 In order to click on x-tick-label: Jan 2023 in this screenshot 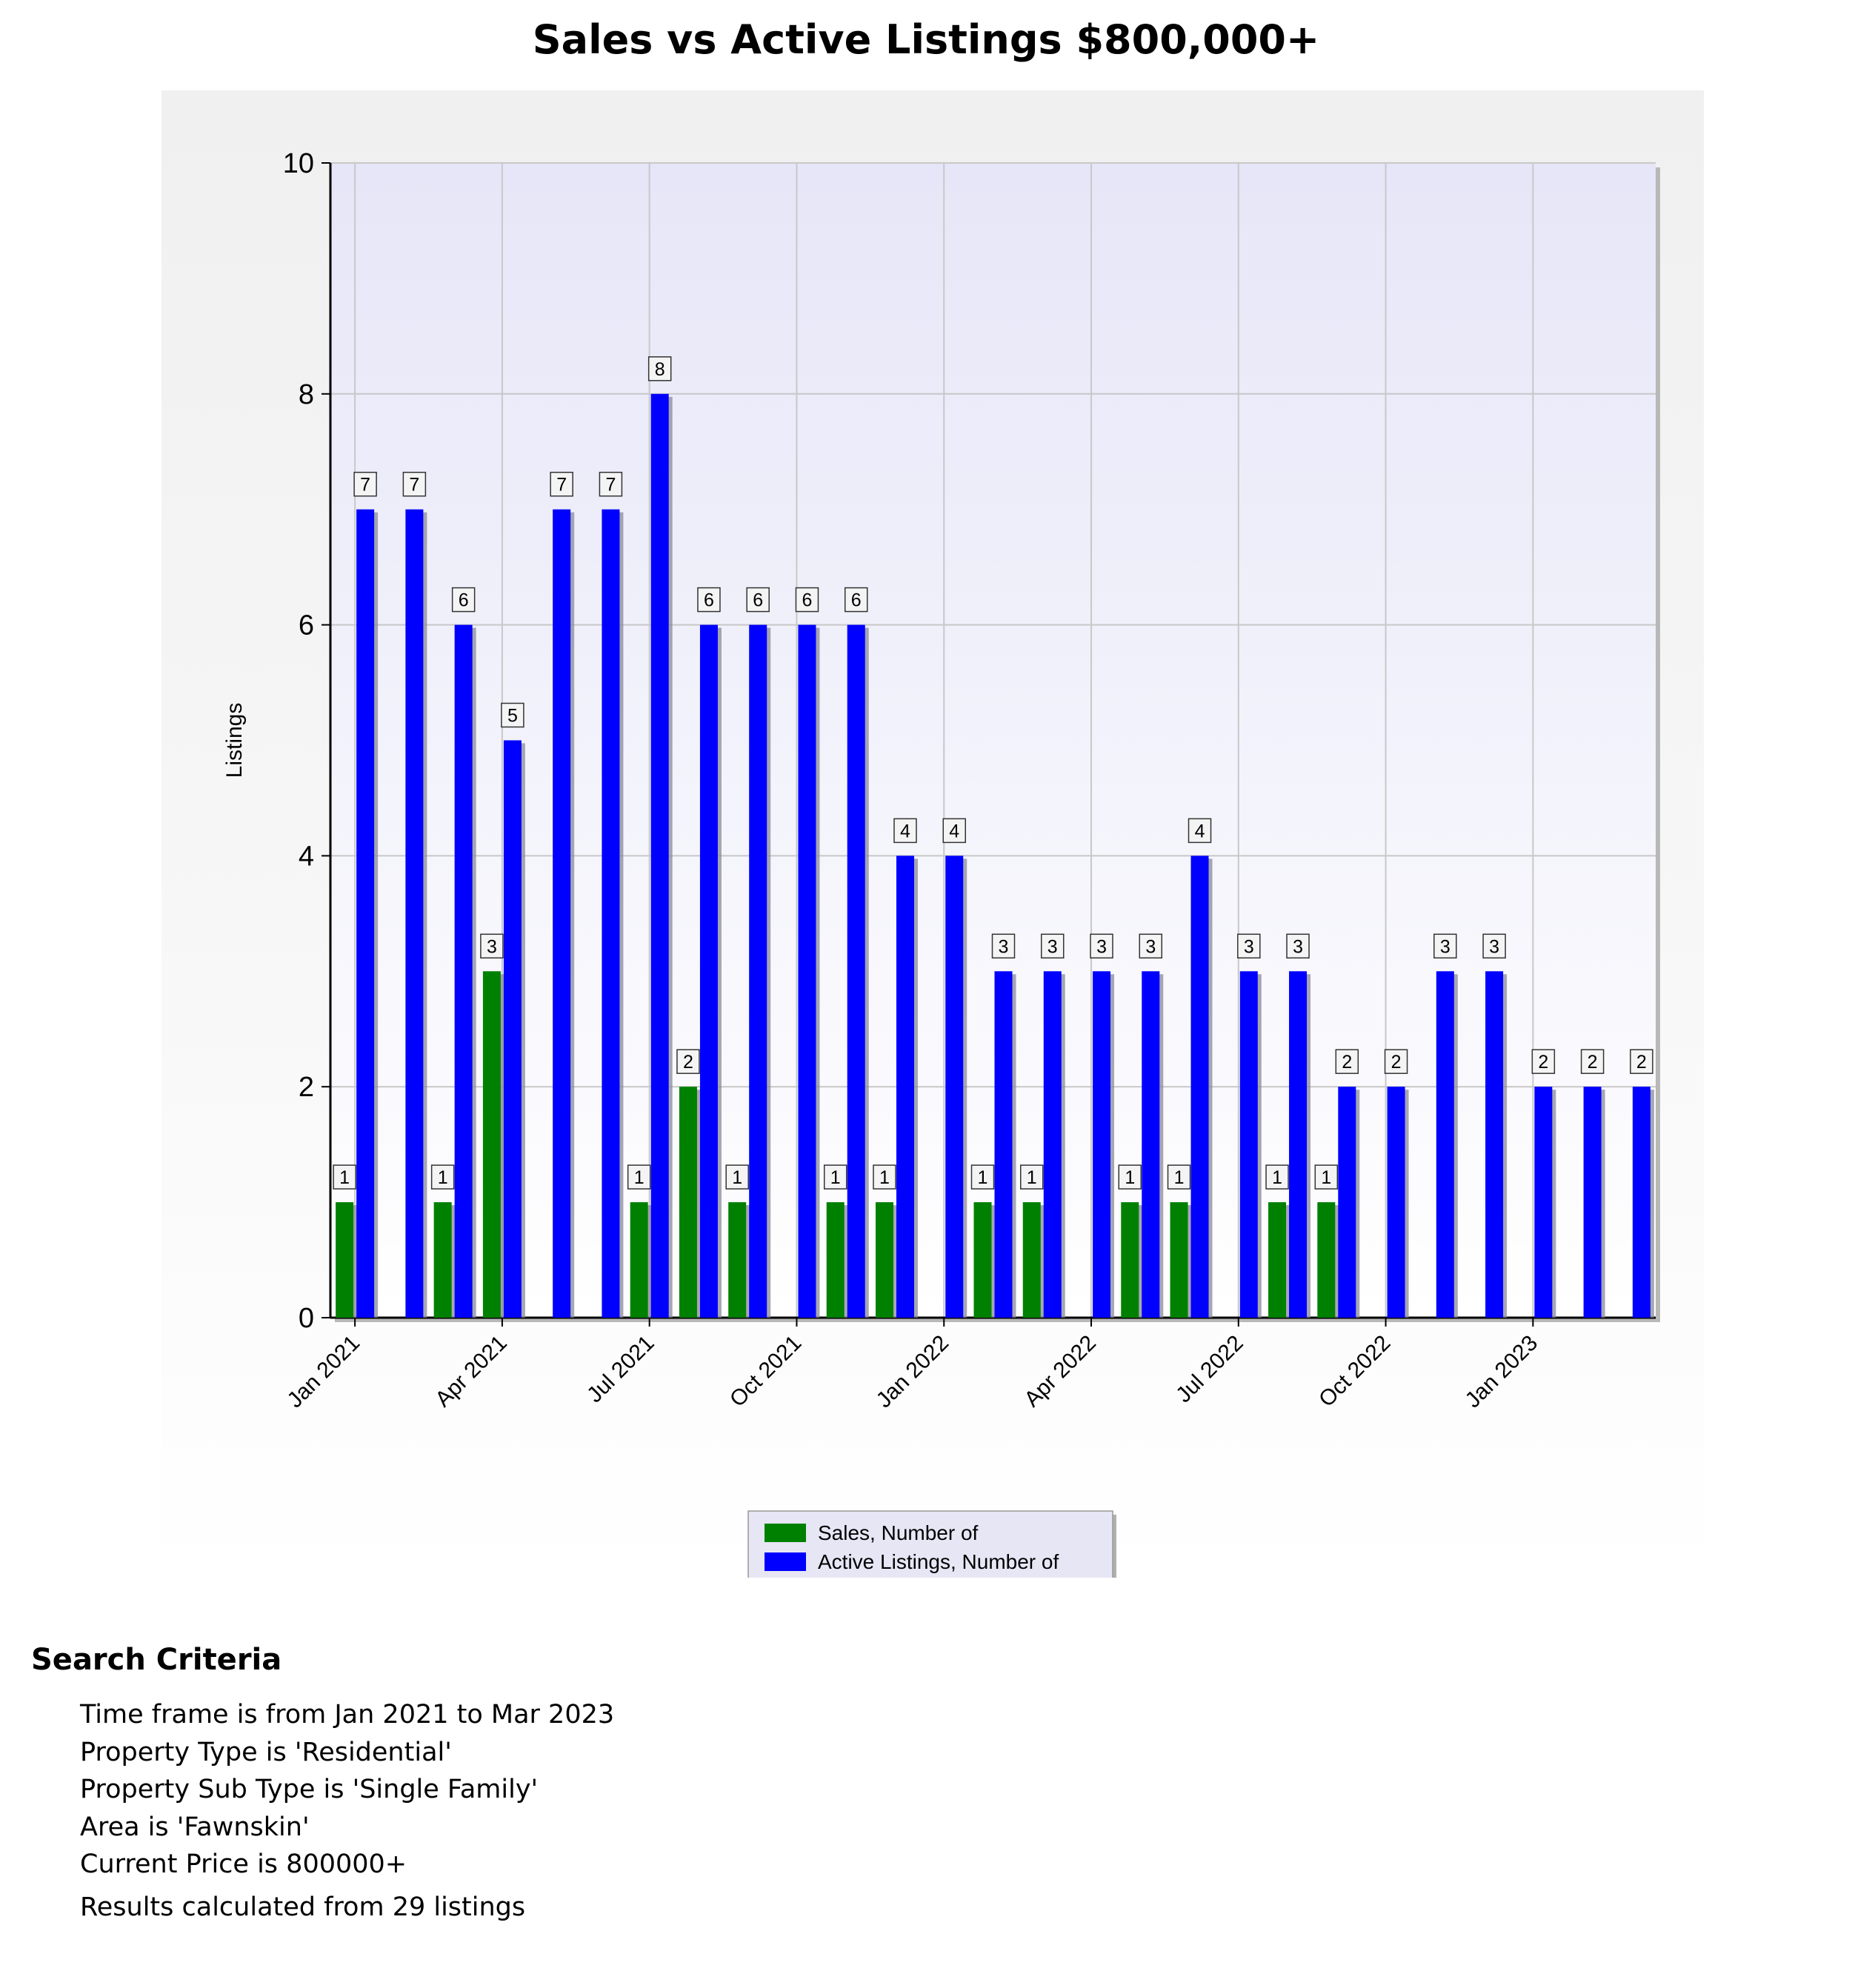, I will do `click(1502, 1372)`.